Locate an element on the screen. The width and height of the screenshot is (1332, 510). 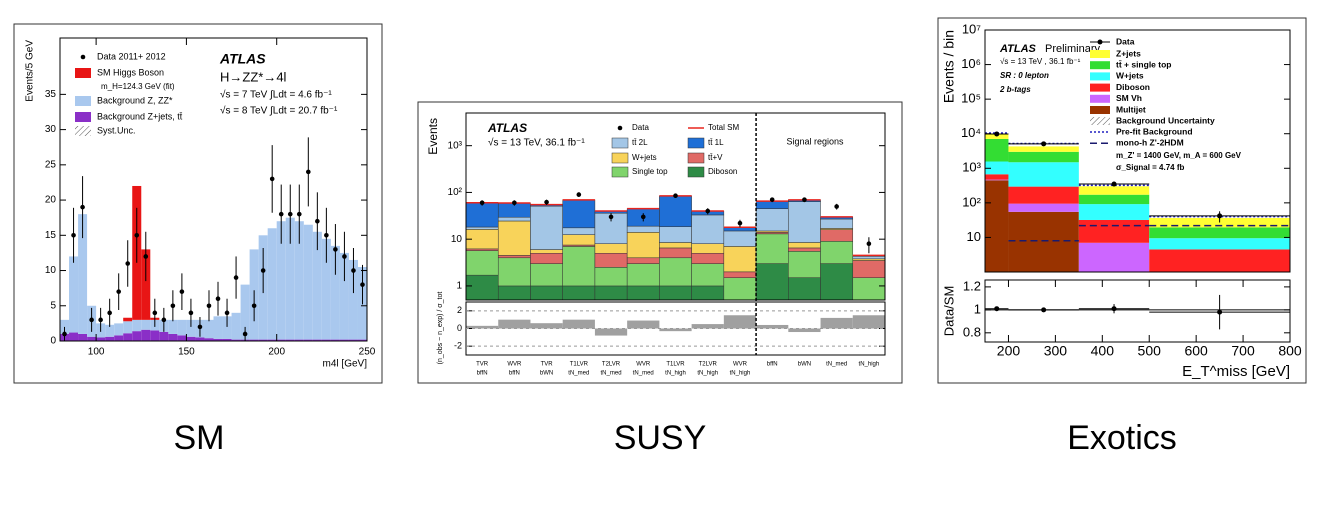
x-tick-label: 250 is located at coordinates (367, 352).